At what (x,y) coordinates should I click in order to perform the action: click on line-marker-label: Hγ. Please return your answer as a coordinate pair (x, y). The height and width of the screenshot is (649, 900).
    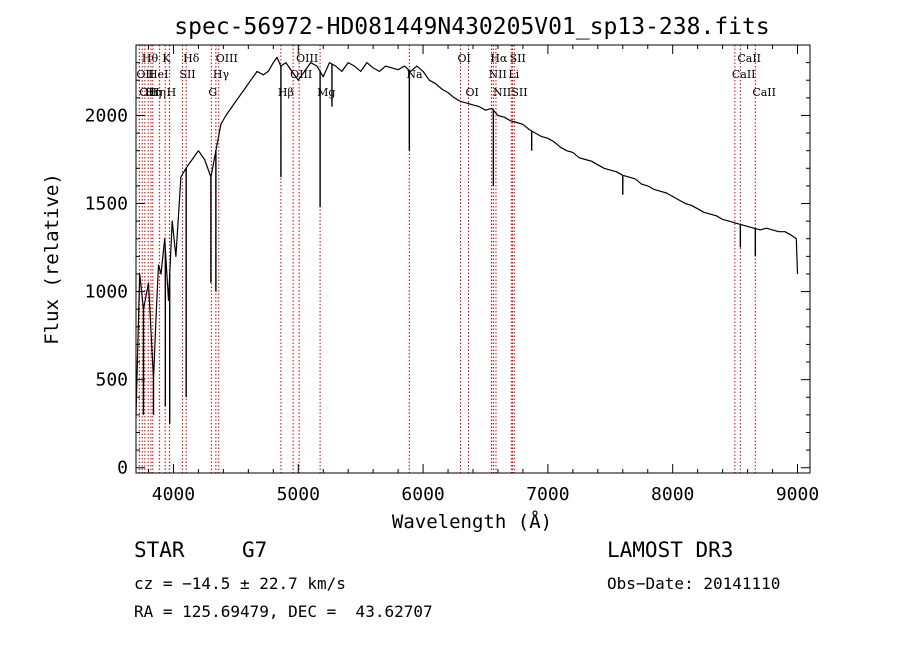
    Looking at the image, I should click on (221, 74).